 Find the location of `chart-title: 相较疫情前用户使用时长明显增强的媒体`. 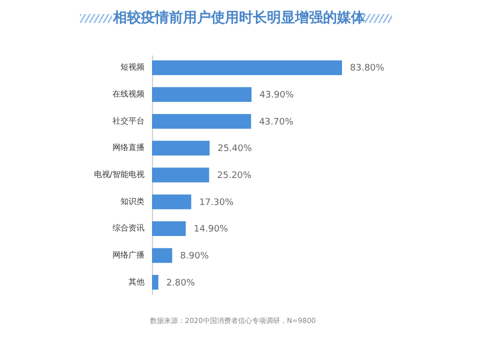

chart-title: 相较疫情前用户使用时长明显增强的媒体 is located at coordinates (239, 18).